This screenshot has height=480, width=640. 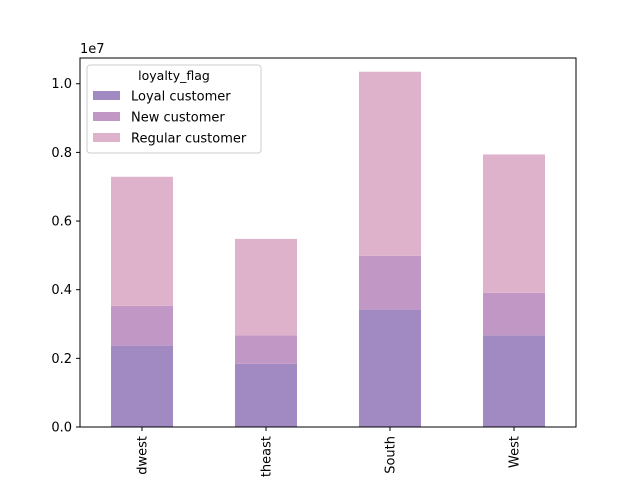 I want to click on x-tick-label: South, so click(x=391, y=455).